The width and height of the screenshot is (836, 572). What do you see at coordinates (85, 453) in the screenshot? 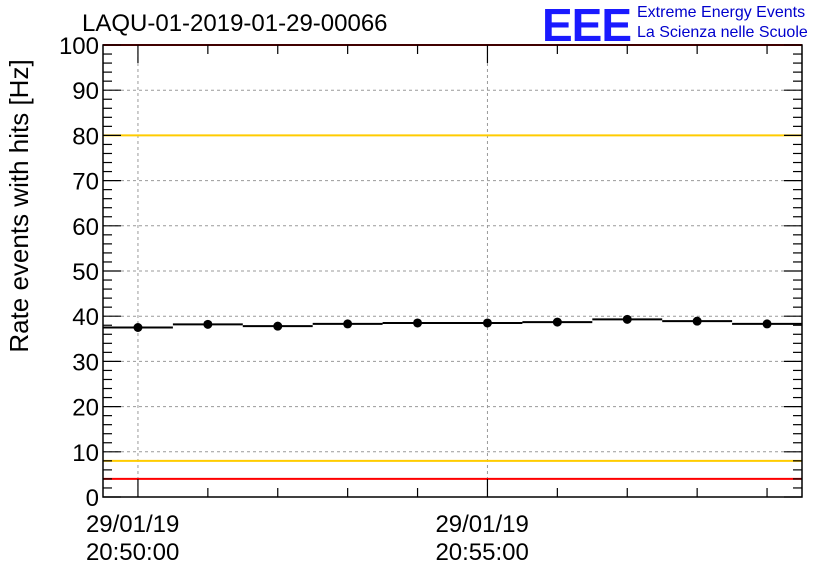
I see `y-tick-label: 10` at bounding box center [85, 453].